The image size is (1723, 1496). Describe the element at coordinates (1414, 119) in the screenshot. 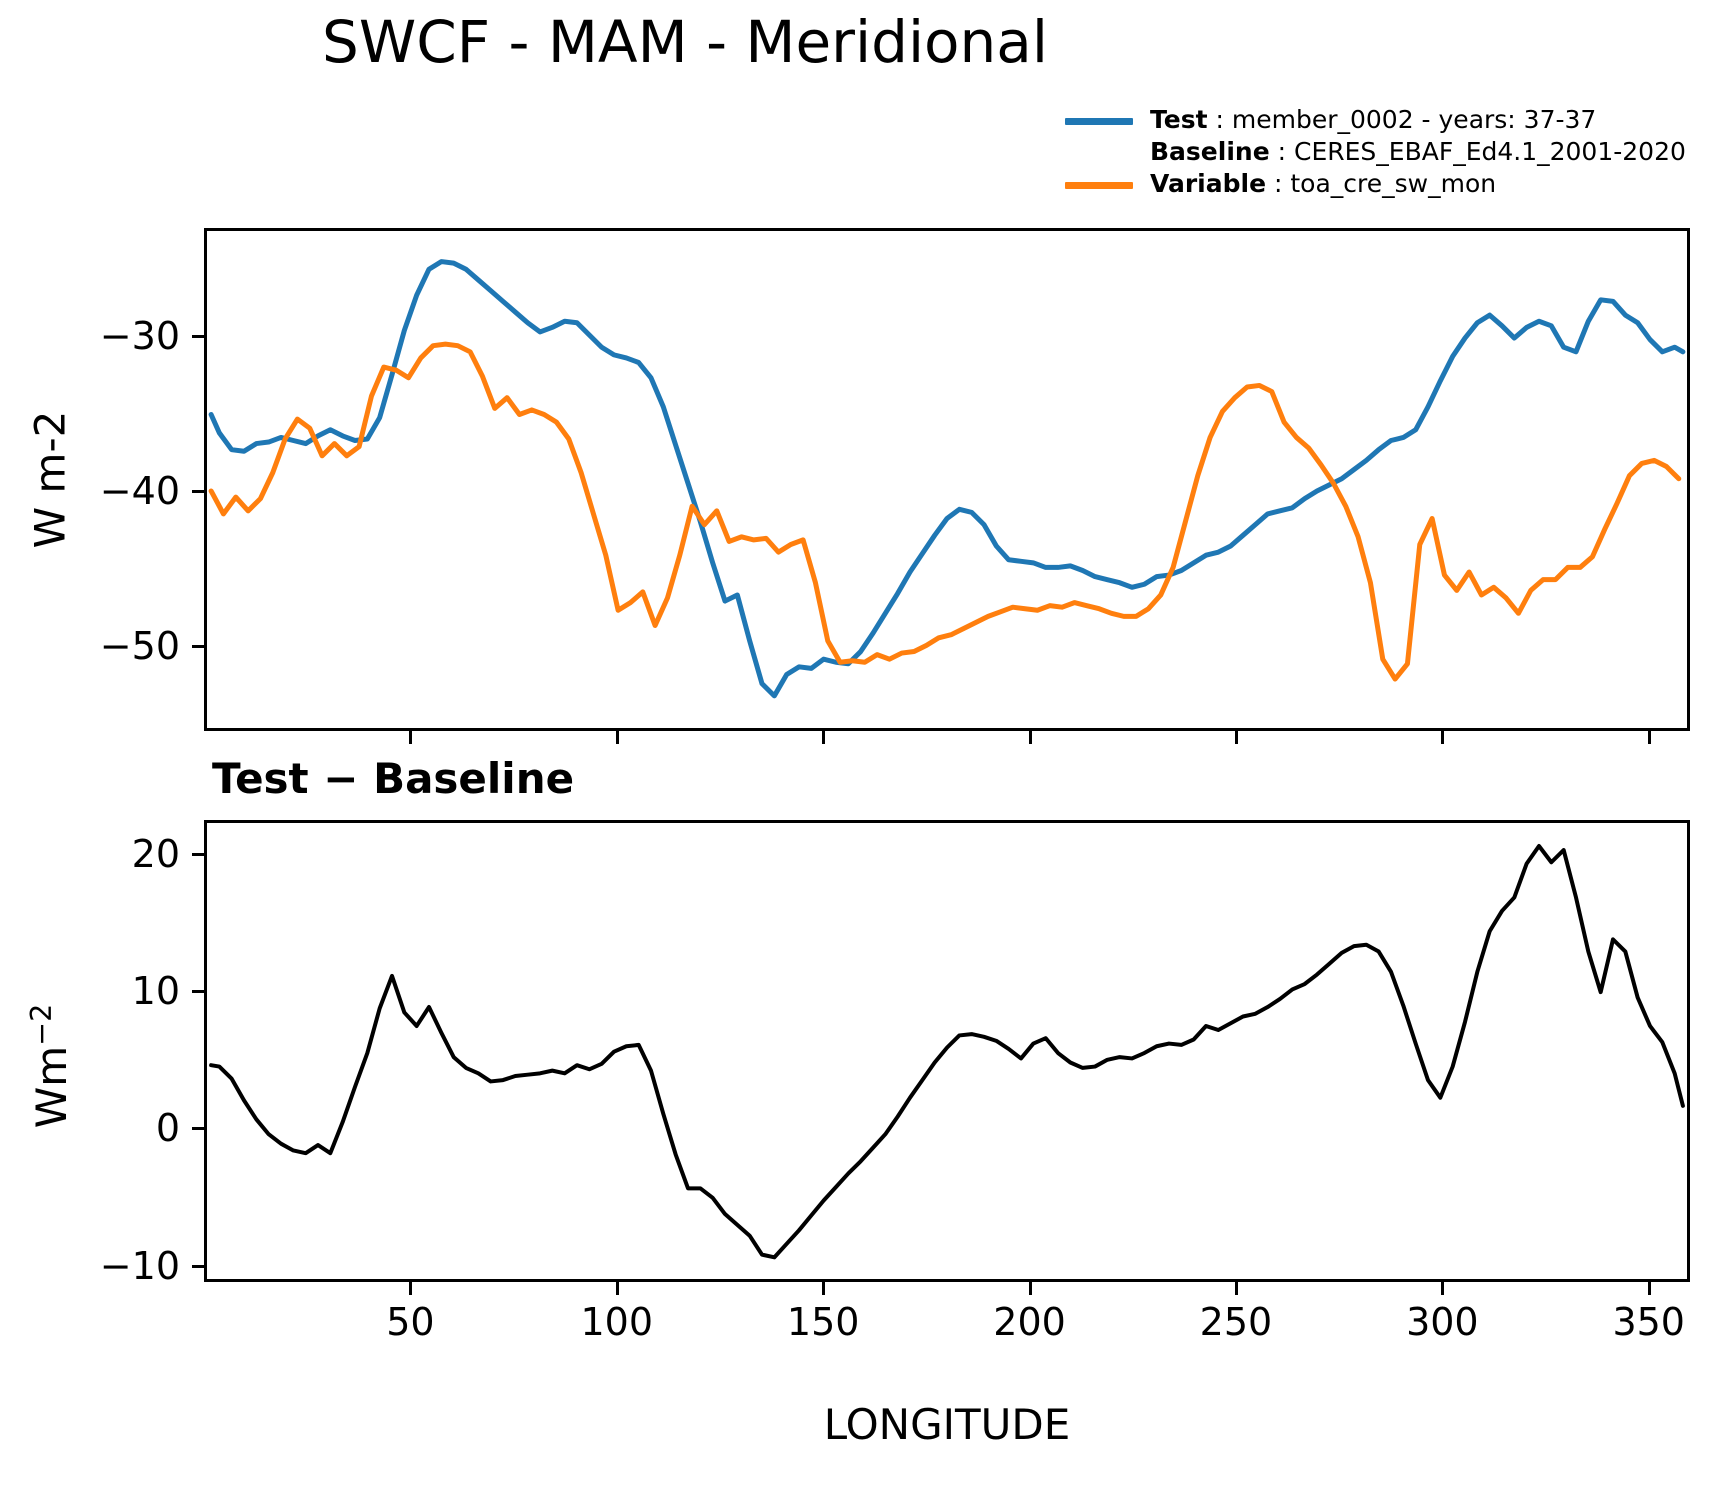

I see `legend-value-test: member_0002 - years: 37-37` at that location.